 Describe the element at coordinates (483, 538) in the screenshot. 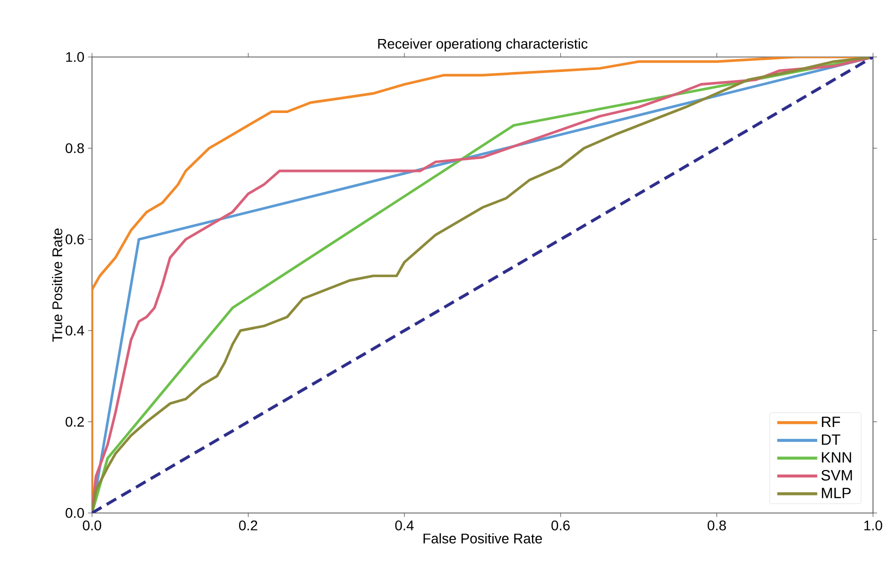

I see `x-axis-title: False Positive Rate` at that location.